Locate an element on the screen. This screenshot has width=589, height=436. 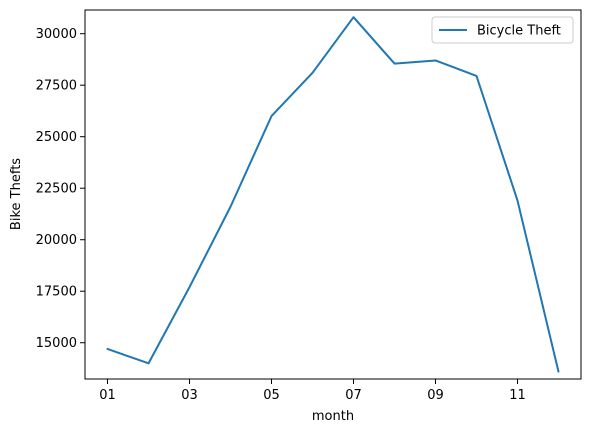
y-axis-ticks: 15000 17500 20000 22500 25000 27500 30000 is located at coordinates (60, 189).